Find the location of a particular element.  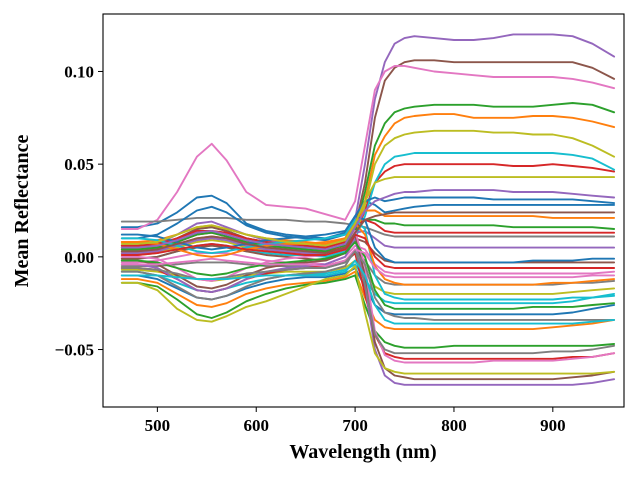

y-tick-label: −0.05 is located at coordinates (74, 350).